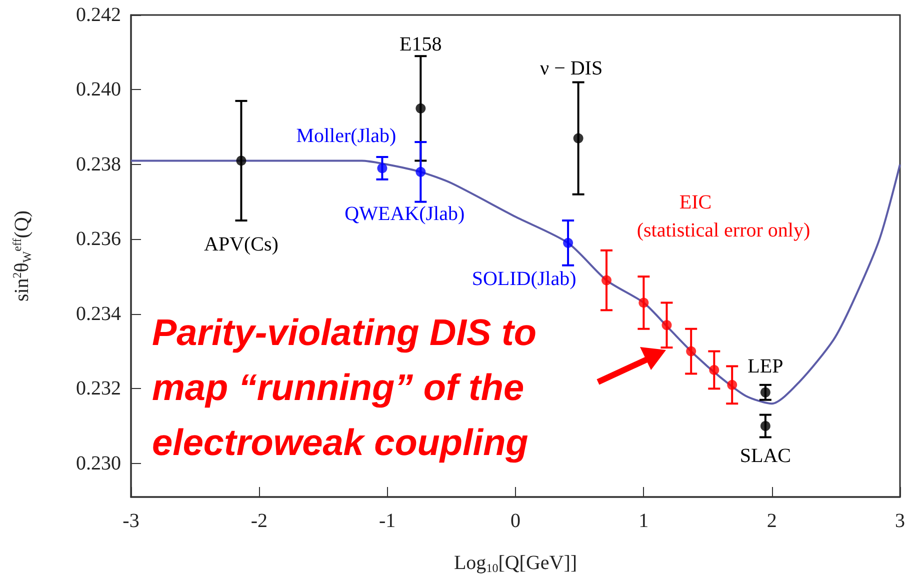 This screenshot has height=586, width=908. Describe the element at coordinates (259, 521) in the screenshot. I see `x-tick-label: -2` at that location.